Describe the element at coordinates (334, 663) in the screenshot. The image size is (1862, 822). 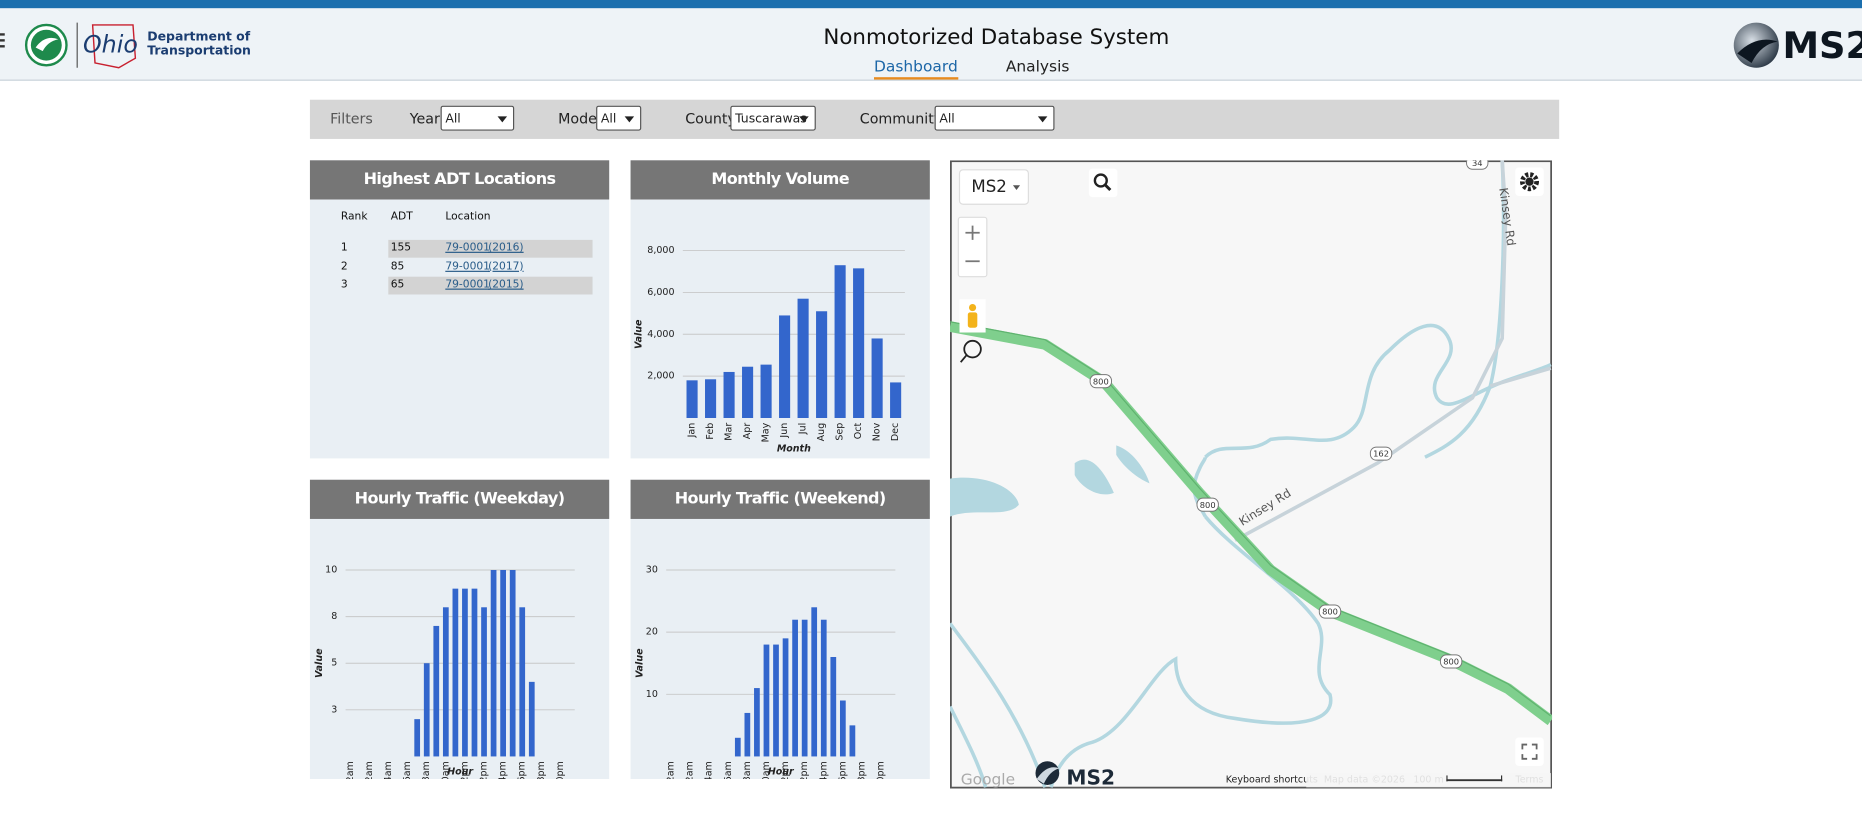
I see `y-tick-label: 5` at that location.